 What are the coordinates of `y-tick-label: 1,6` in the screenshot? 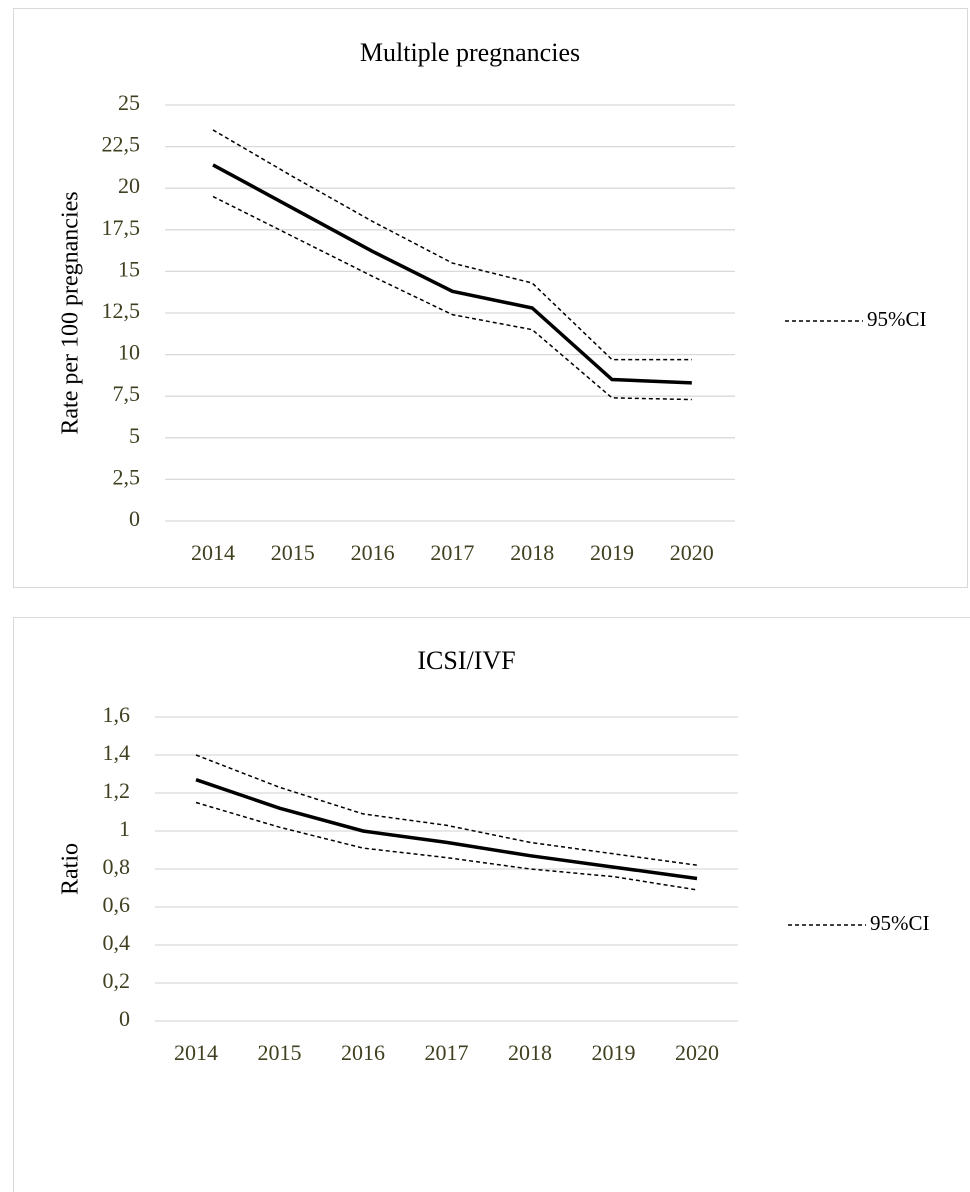 It's located at (117, 714).